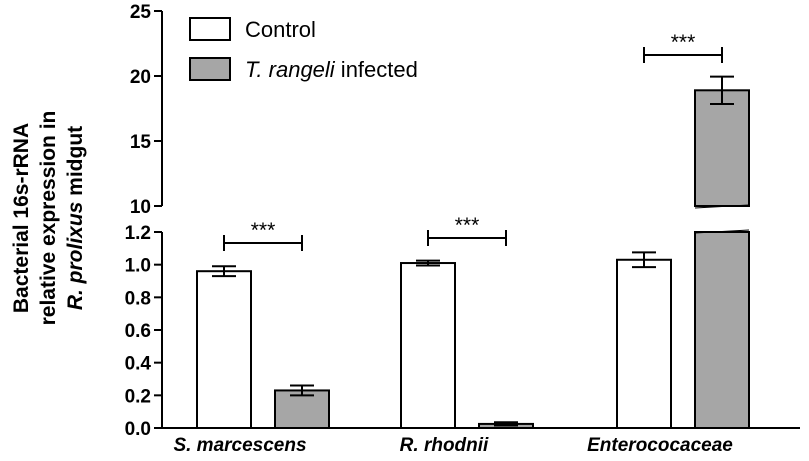 The height and width of the screenshot is (461, 809). Describe the element at coordinates (138, 298) in the screenshot. I see `y-tick-label-lower-4: 0.8` at that location.